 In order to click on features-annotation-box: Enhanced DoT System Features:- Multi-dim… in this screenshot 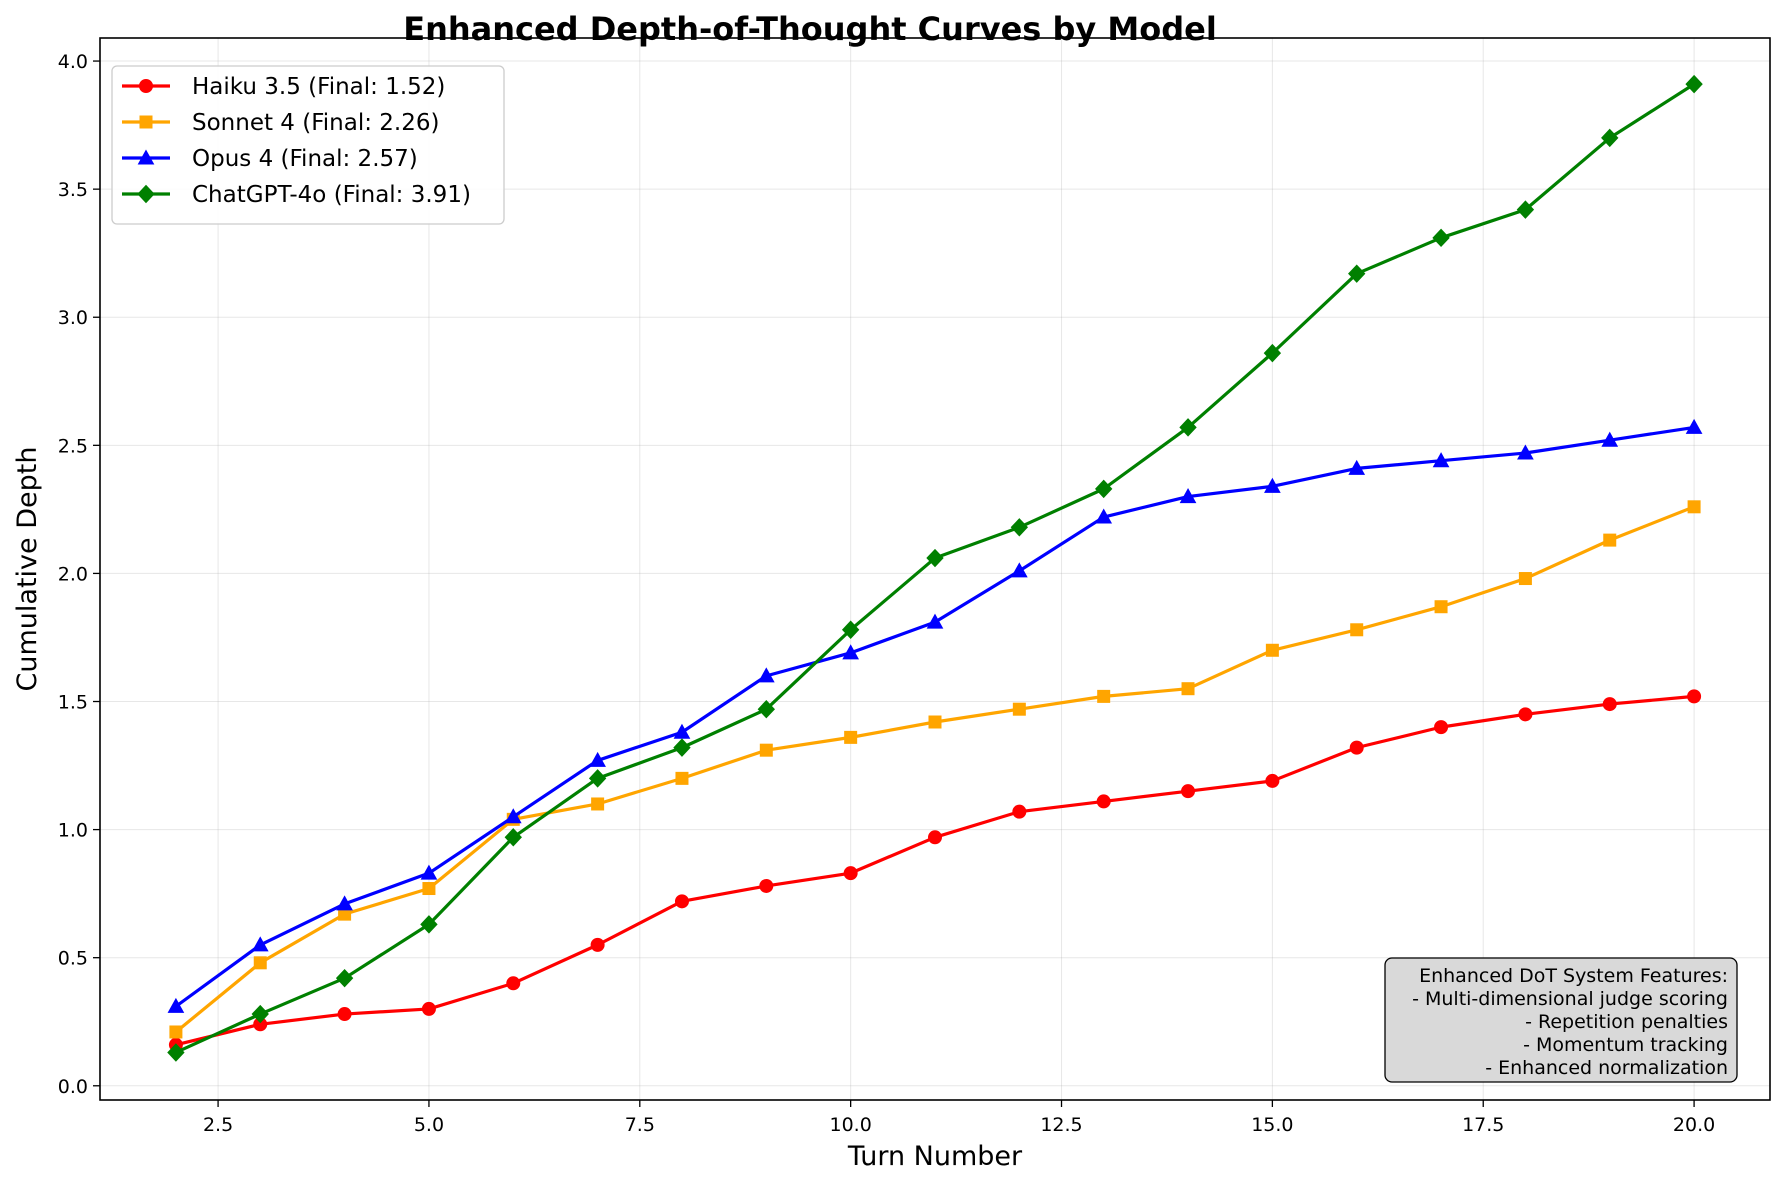, I will do `click(1561, 1020)`.